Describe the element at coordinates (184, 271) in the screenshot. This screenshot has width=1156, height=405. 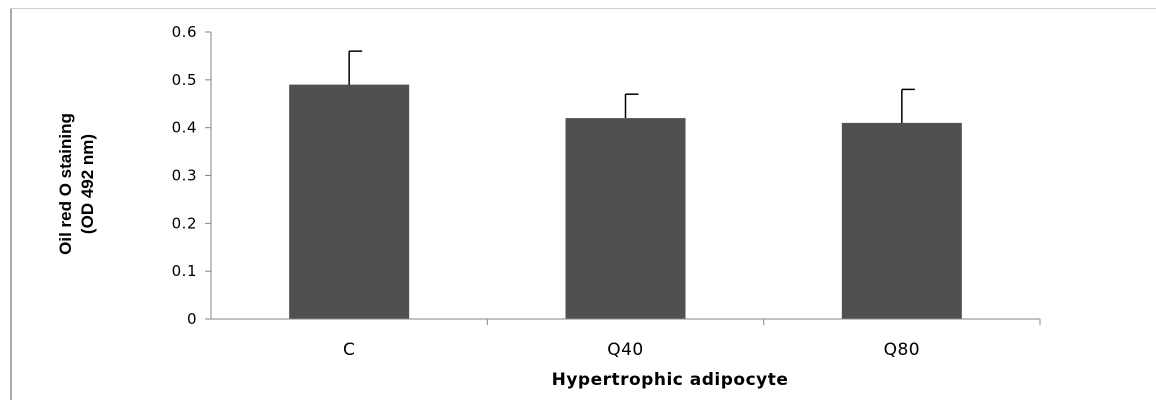
I see `y-tick-label: 0.1` at that location.